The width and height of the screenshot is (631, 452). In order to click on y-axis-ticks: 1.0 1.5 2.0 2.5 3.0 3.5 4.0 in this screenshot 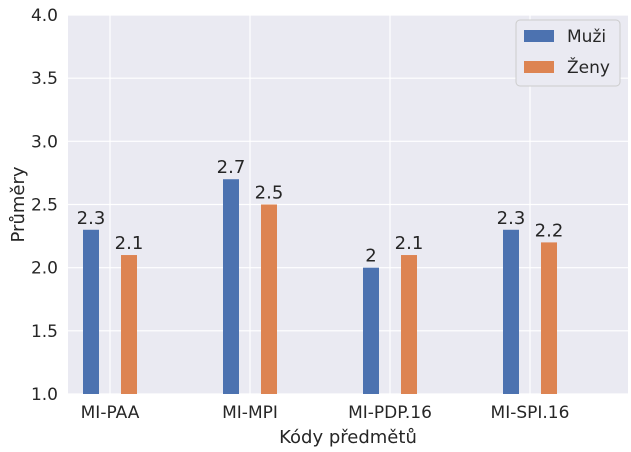, I will do `click(44, 205)`.